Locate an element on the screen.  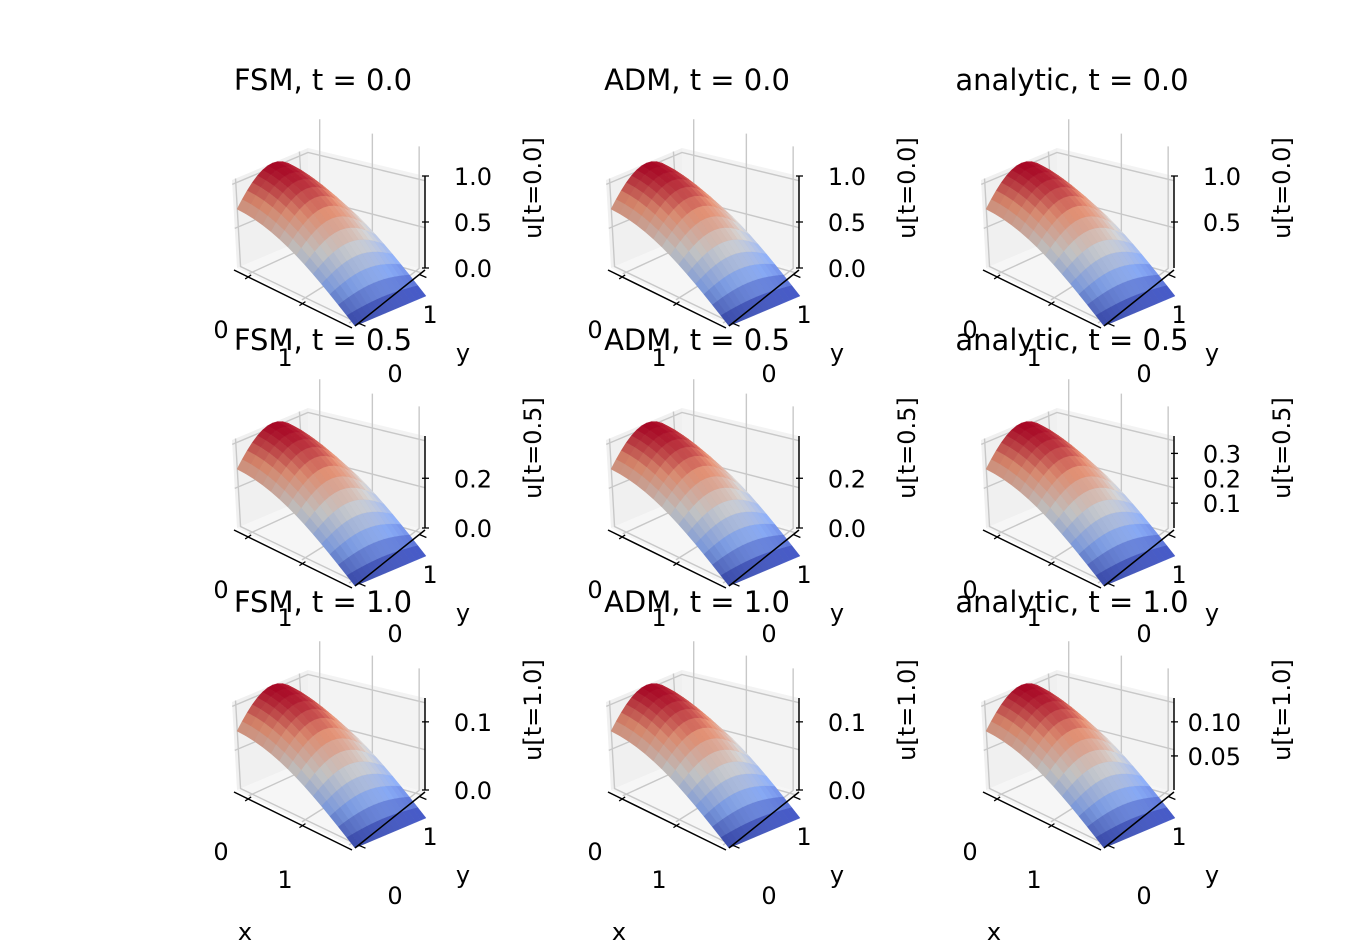
subplot-9: 0 1 0 1 0.05 0.10 x y u[t=1.0] analytic, t = 1.0 is located at coordinates (1125, 765).